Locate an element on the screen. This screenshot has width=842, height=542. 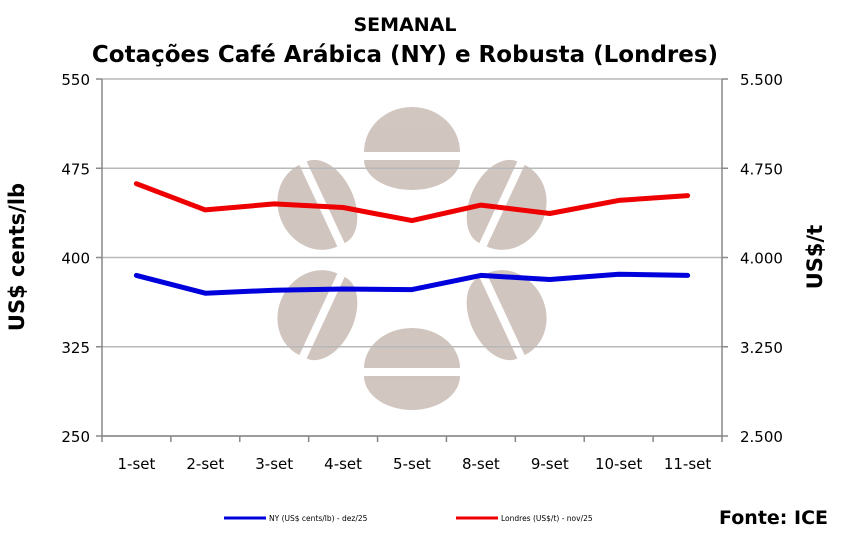
x-tick-label: 11-set is located at coordinates (688, 464).